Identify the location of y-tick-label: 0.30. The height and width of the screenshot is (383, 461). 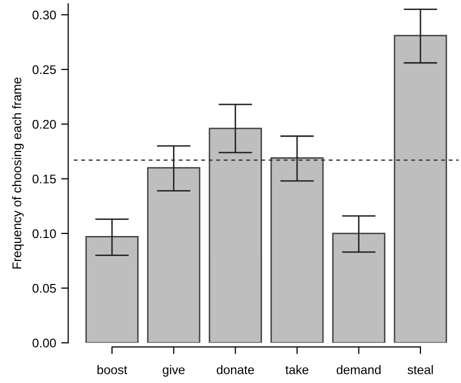
(44, 15).